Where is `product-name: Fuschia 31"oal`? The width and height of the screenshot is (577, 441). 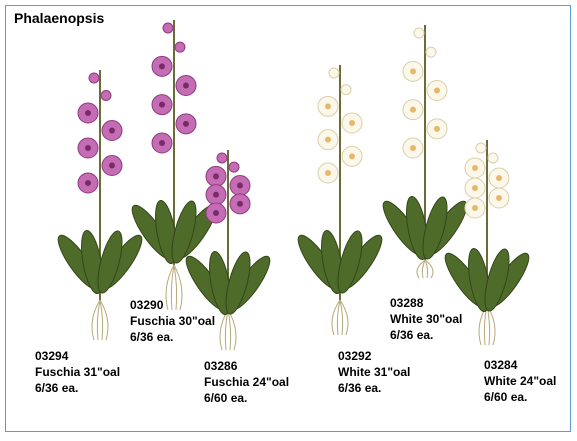
product-name: Fuschia 31"oal is located at coordinates (78, 372).